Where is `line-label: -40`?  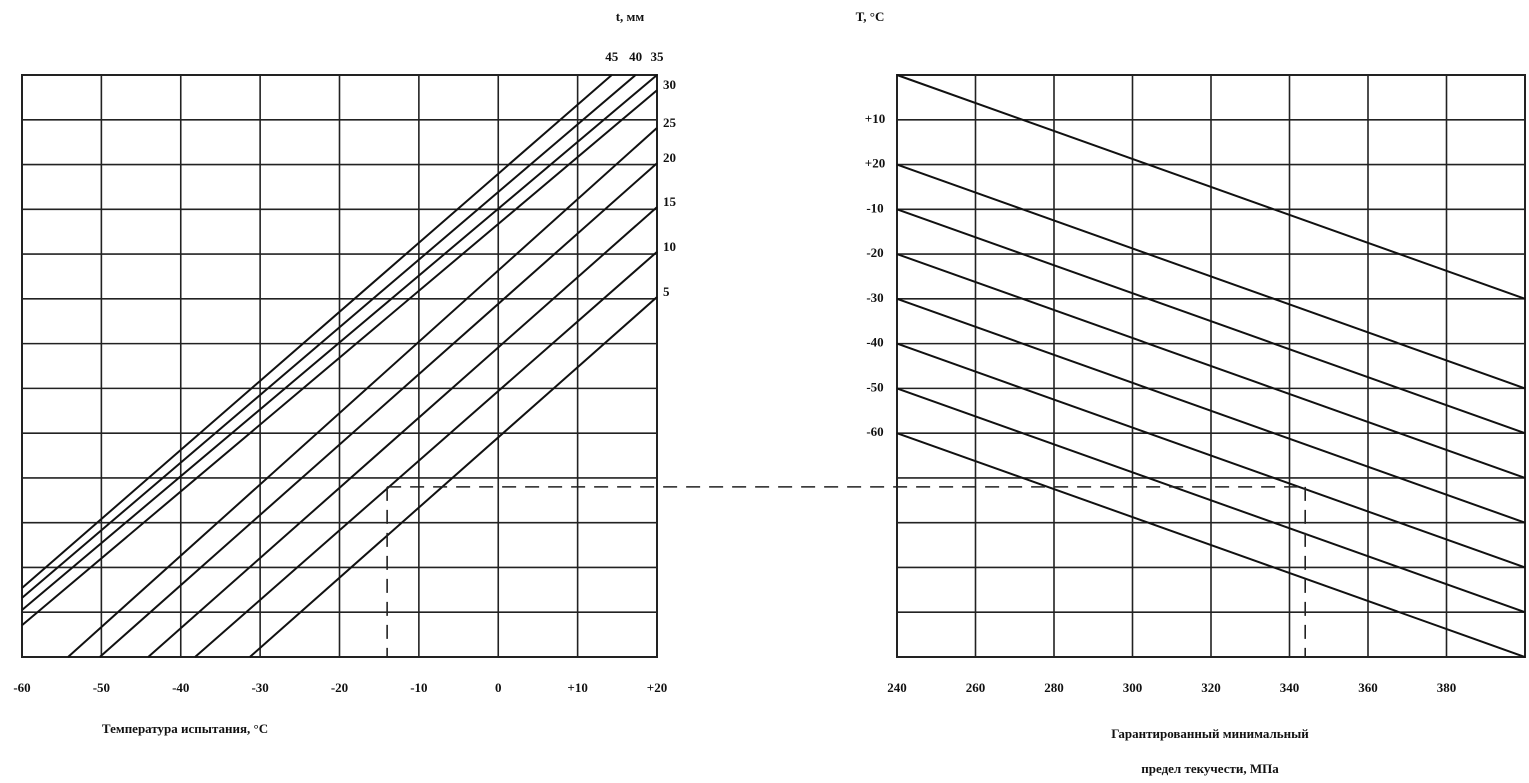 line-label: -40 is located at coordinates (874, 342).